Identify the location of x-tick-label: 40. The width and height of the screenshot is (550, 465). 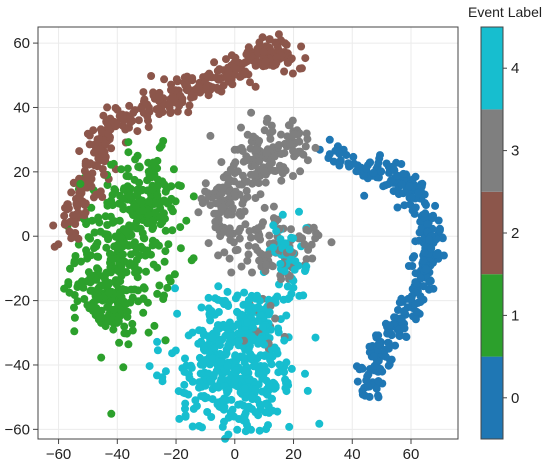
(352, 454).